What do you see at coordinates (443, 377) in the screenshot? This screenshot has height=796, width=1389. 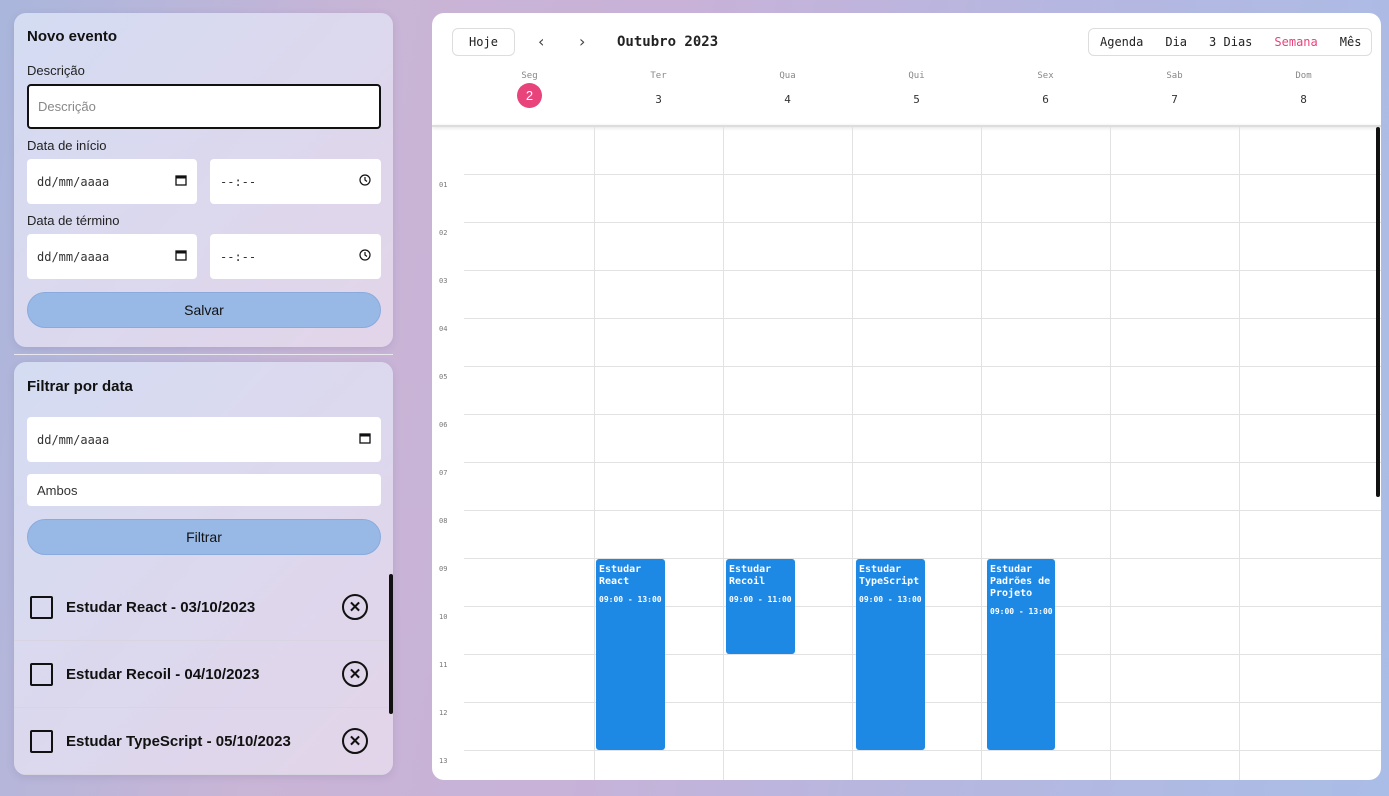 I see `hour-label: 05` at bounding box center [443, 377].